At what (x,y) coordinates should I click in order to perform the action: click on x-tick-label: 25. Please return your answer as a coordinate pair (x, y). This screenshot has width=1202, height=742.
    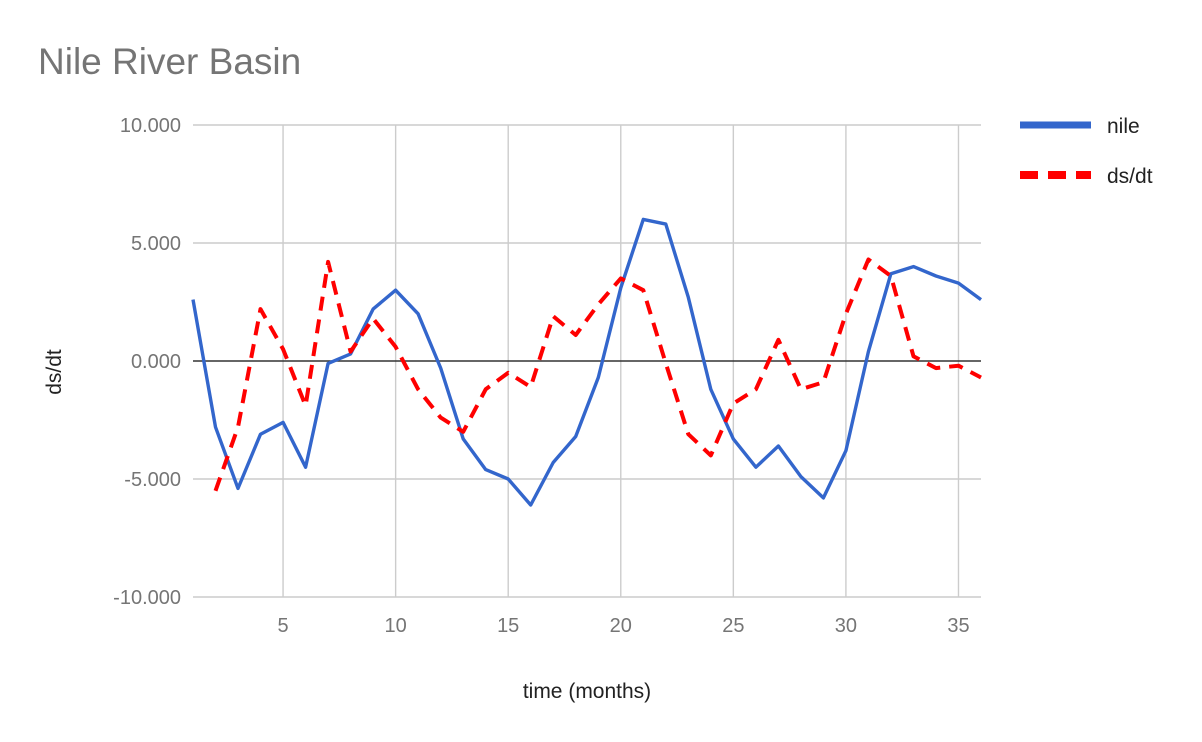
    Looking at the image, I should click on (733, 626).